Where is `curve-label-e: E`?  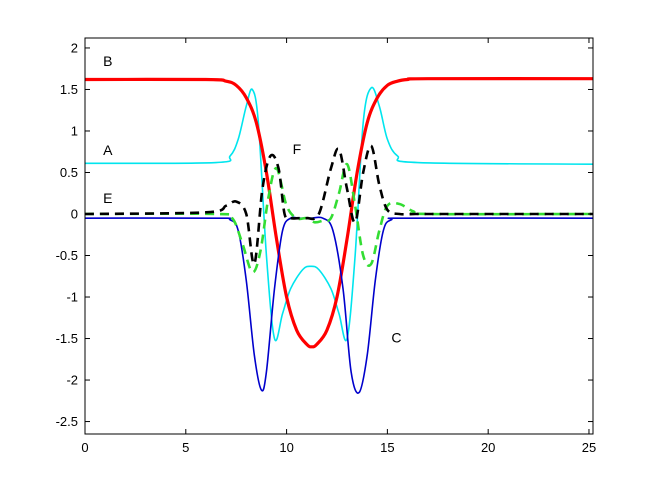 curve-label-e: E is located at coordinates (107, 198).